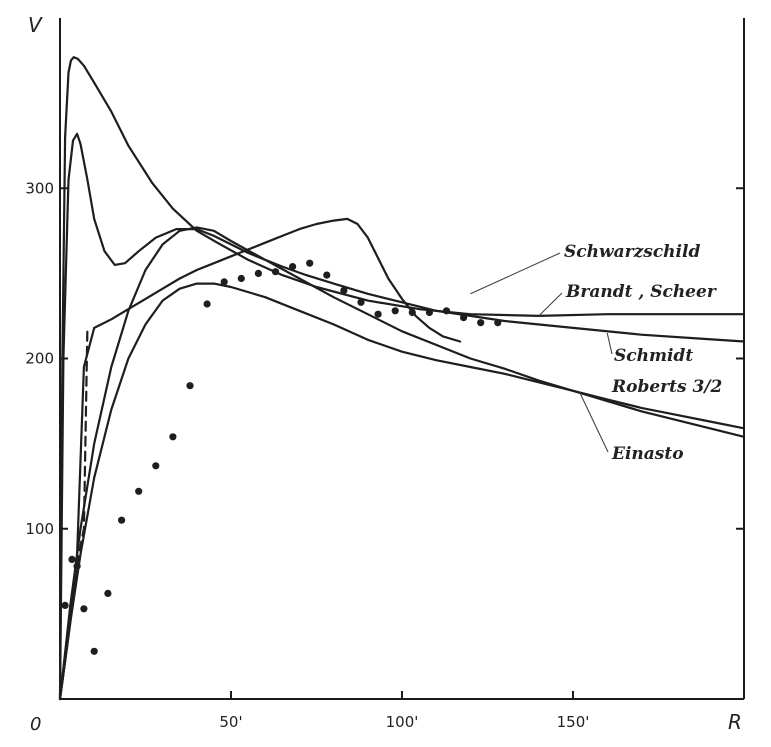  I want to click on leader-schwarzschild, so click(515, 273).